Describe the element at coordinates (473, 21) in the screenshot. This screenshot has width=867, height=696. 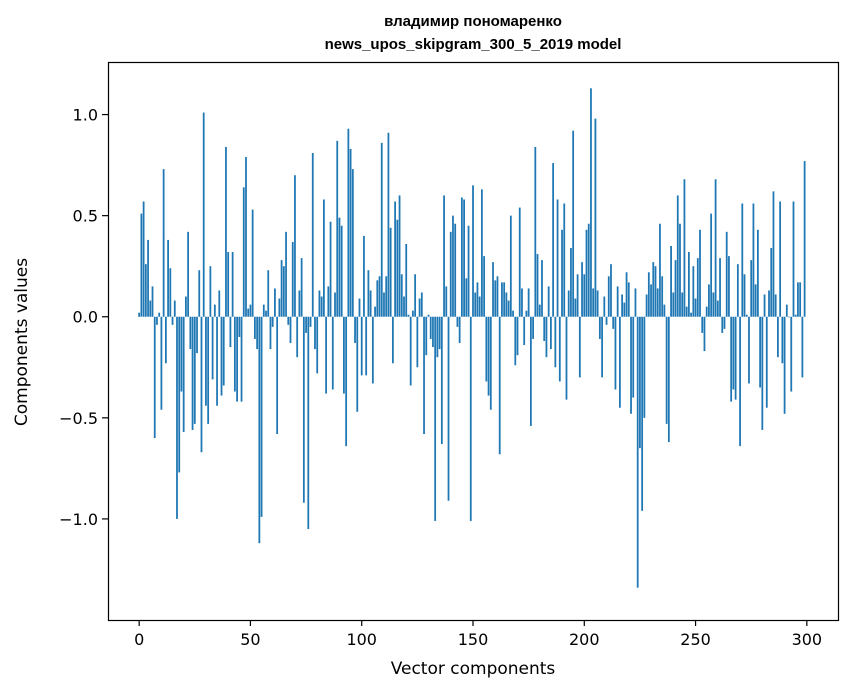
I see `chart-title-line-1: владимир пономаренко` at that location.